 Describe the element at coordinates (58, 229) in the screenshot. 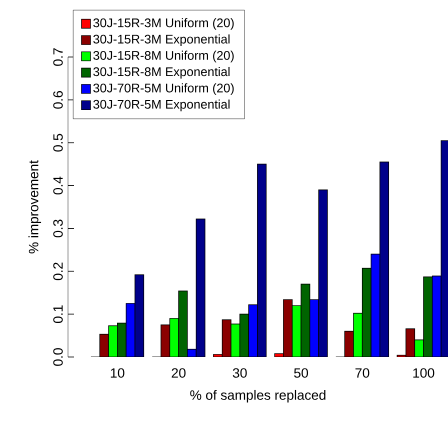

I see `y-tick-label: 0.3` at that location.